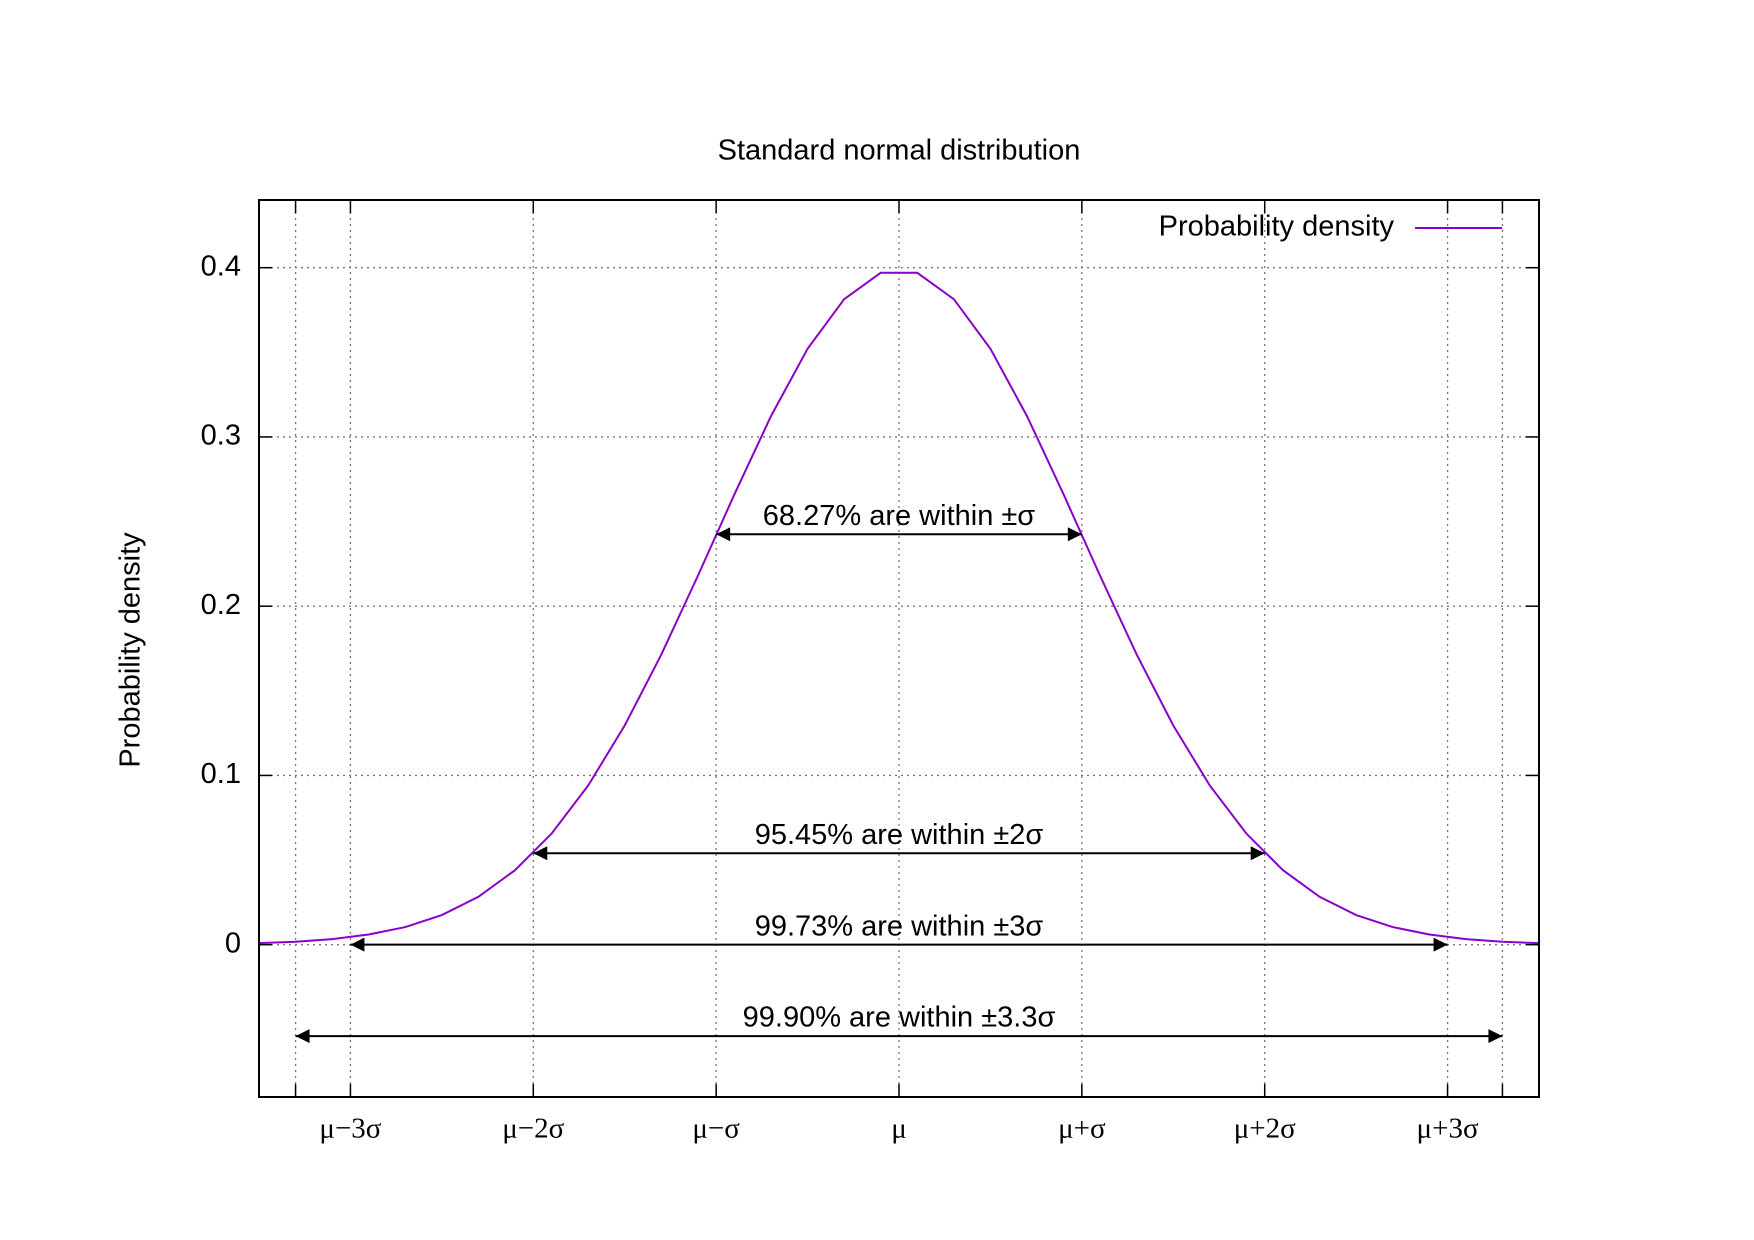  I want to click on y-tick-label: 0.2, so click(221, 605).